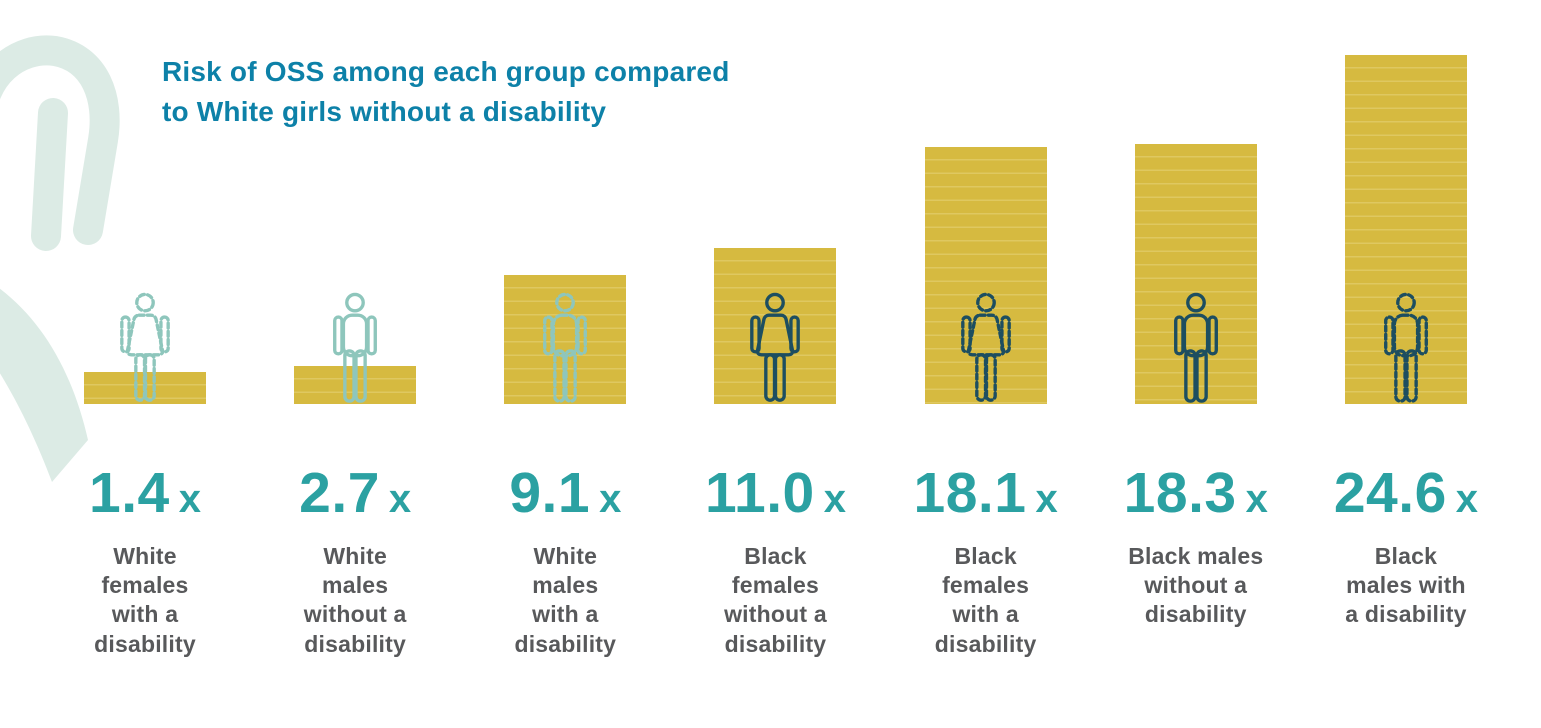 The height and width of the screenshot is (728, 1541). What do you see at coordinates (355, 600) in the screenshot?
I see `group-label: White males without a disability` at bounding box center [355, 600].